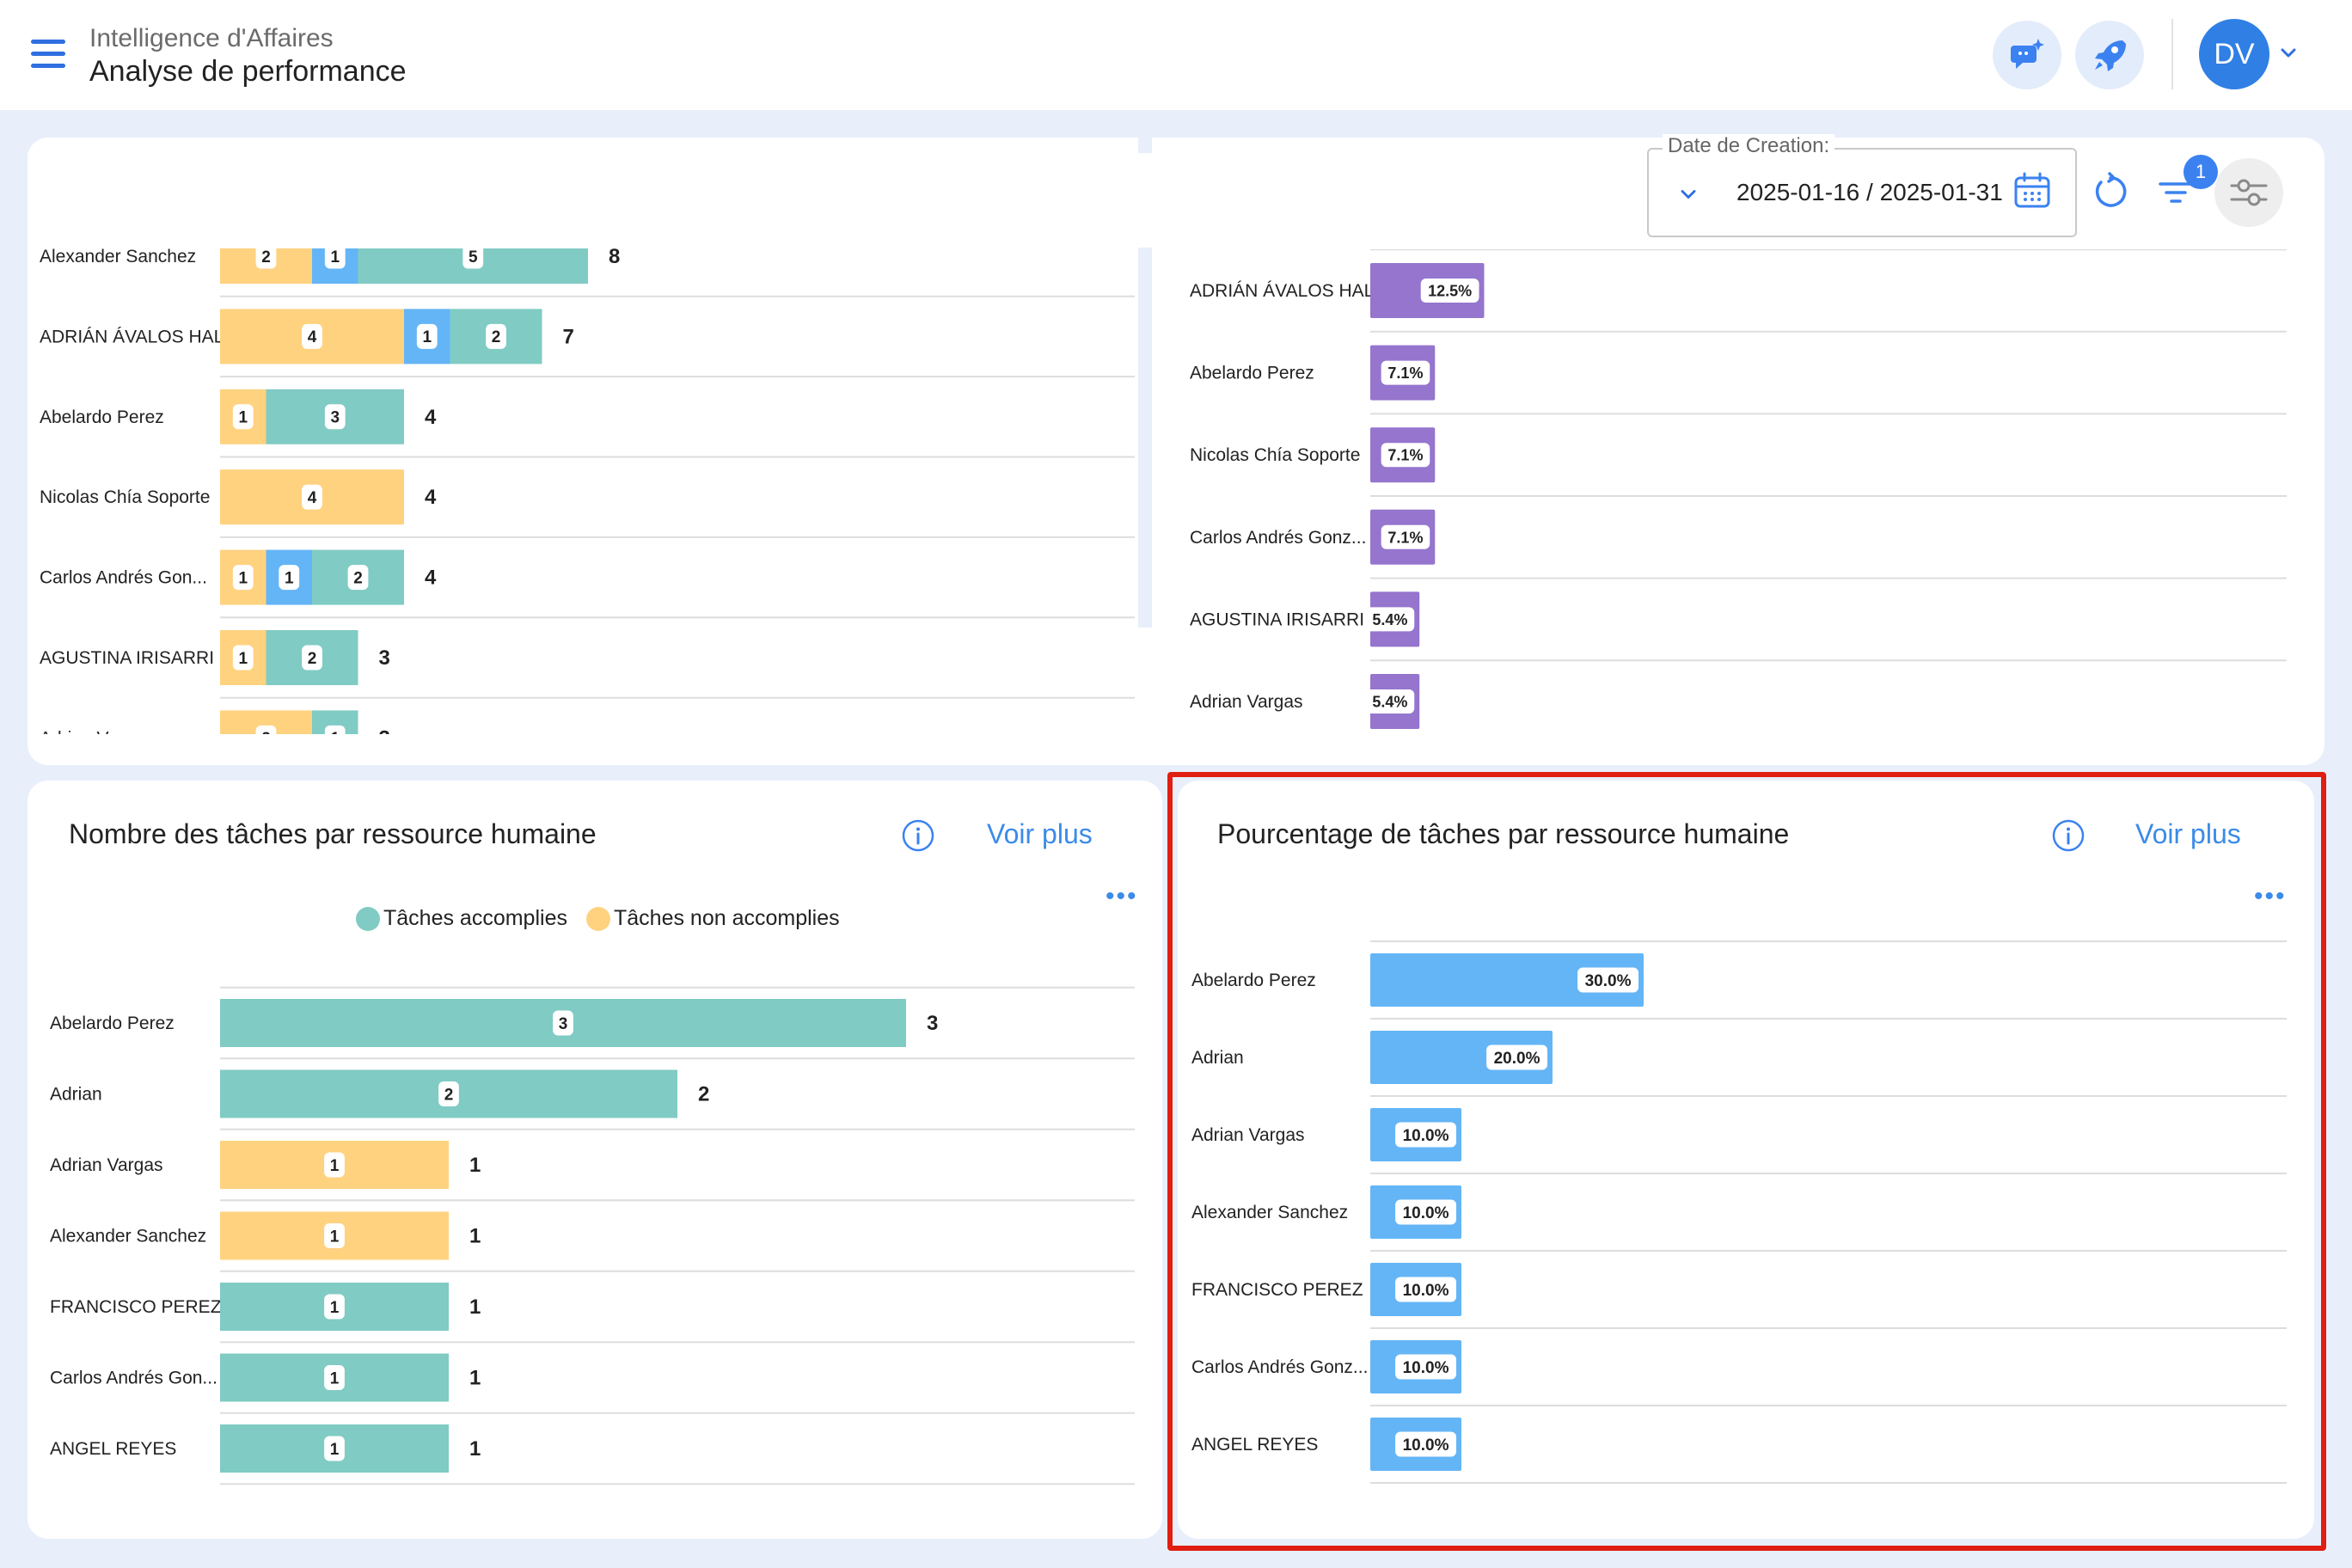 This screenshot has width=2352, height=1568. I want to click on bar-row: Carlos Andrés Gonz... 7.1%, so click(1313, 537).